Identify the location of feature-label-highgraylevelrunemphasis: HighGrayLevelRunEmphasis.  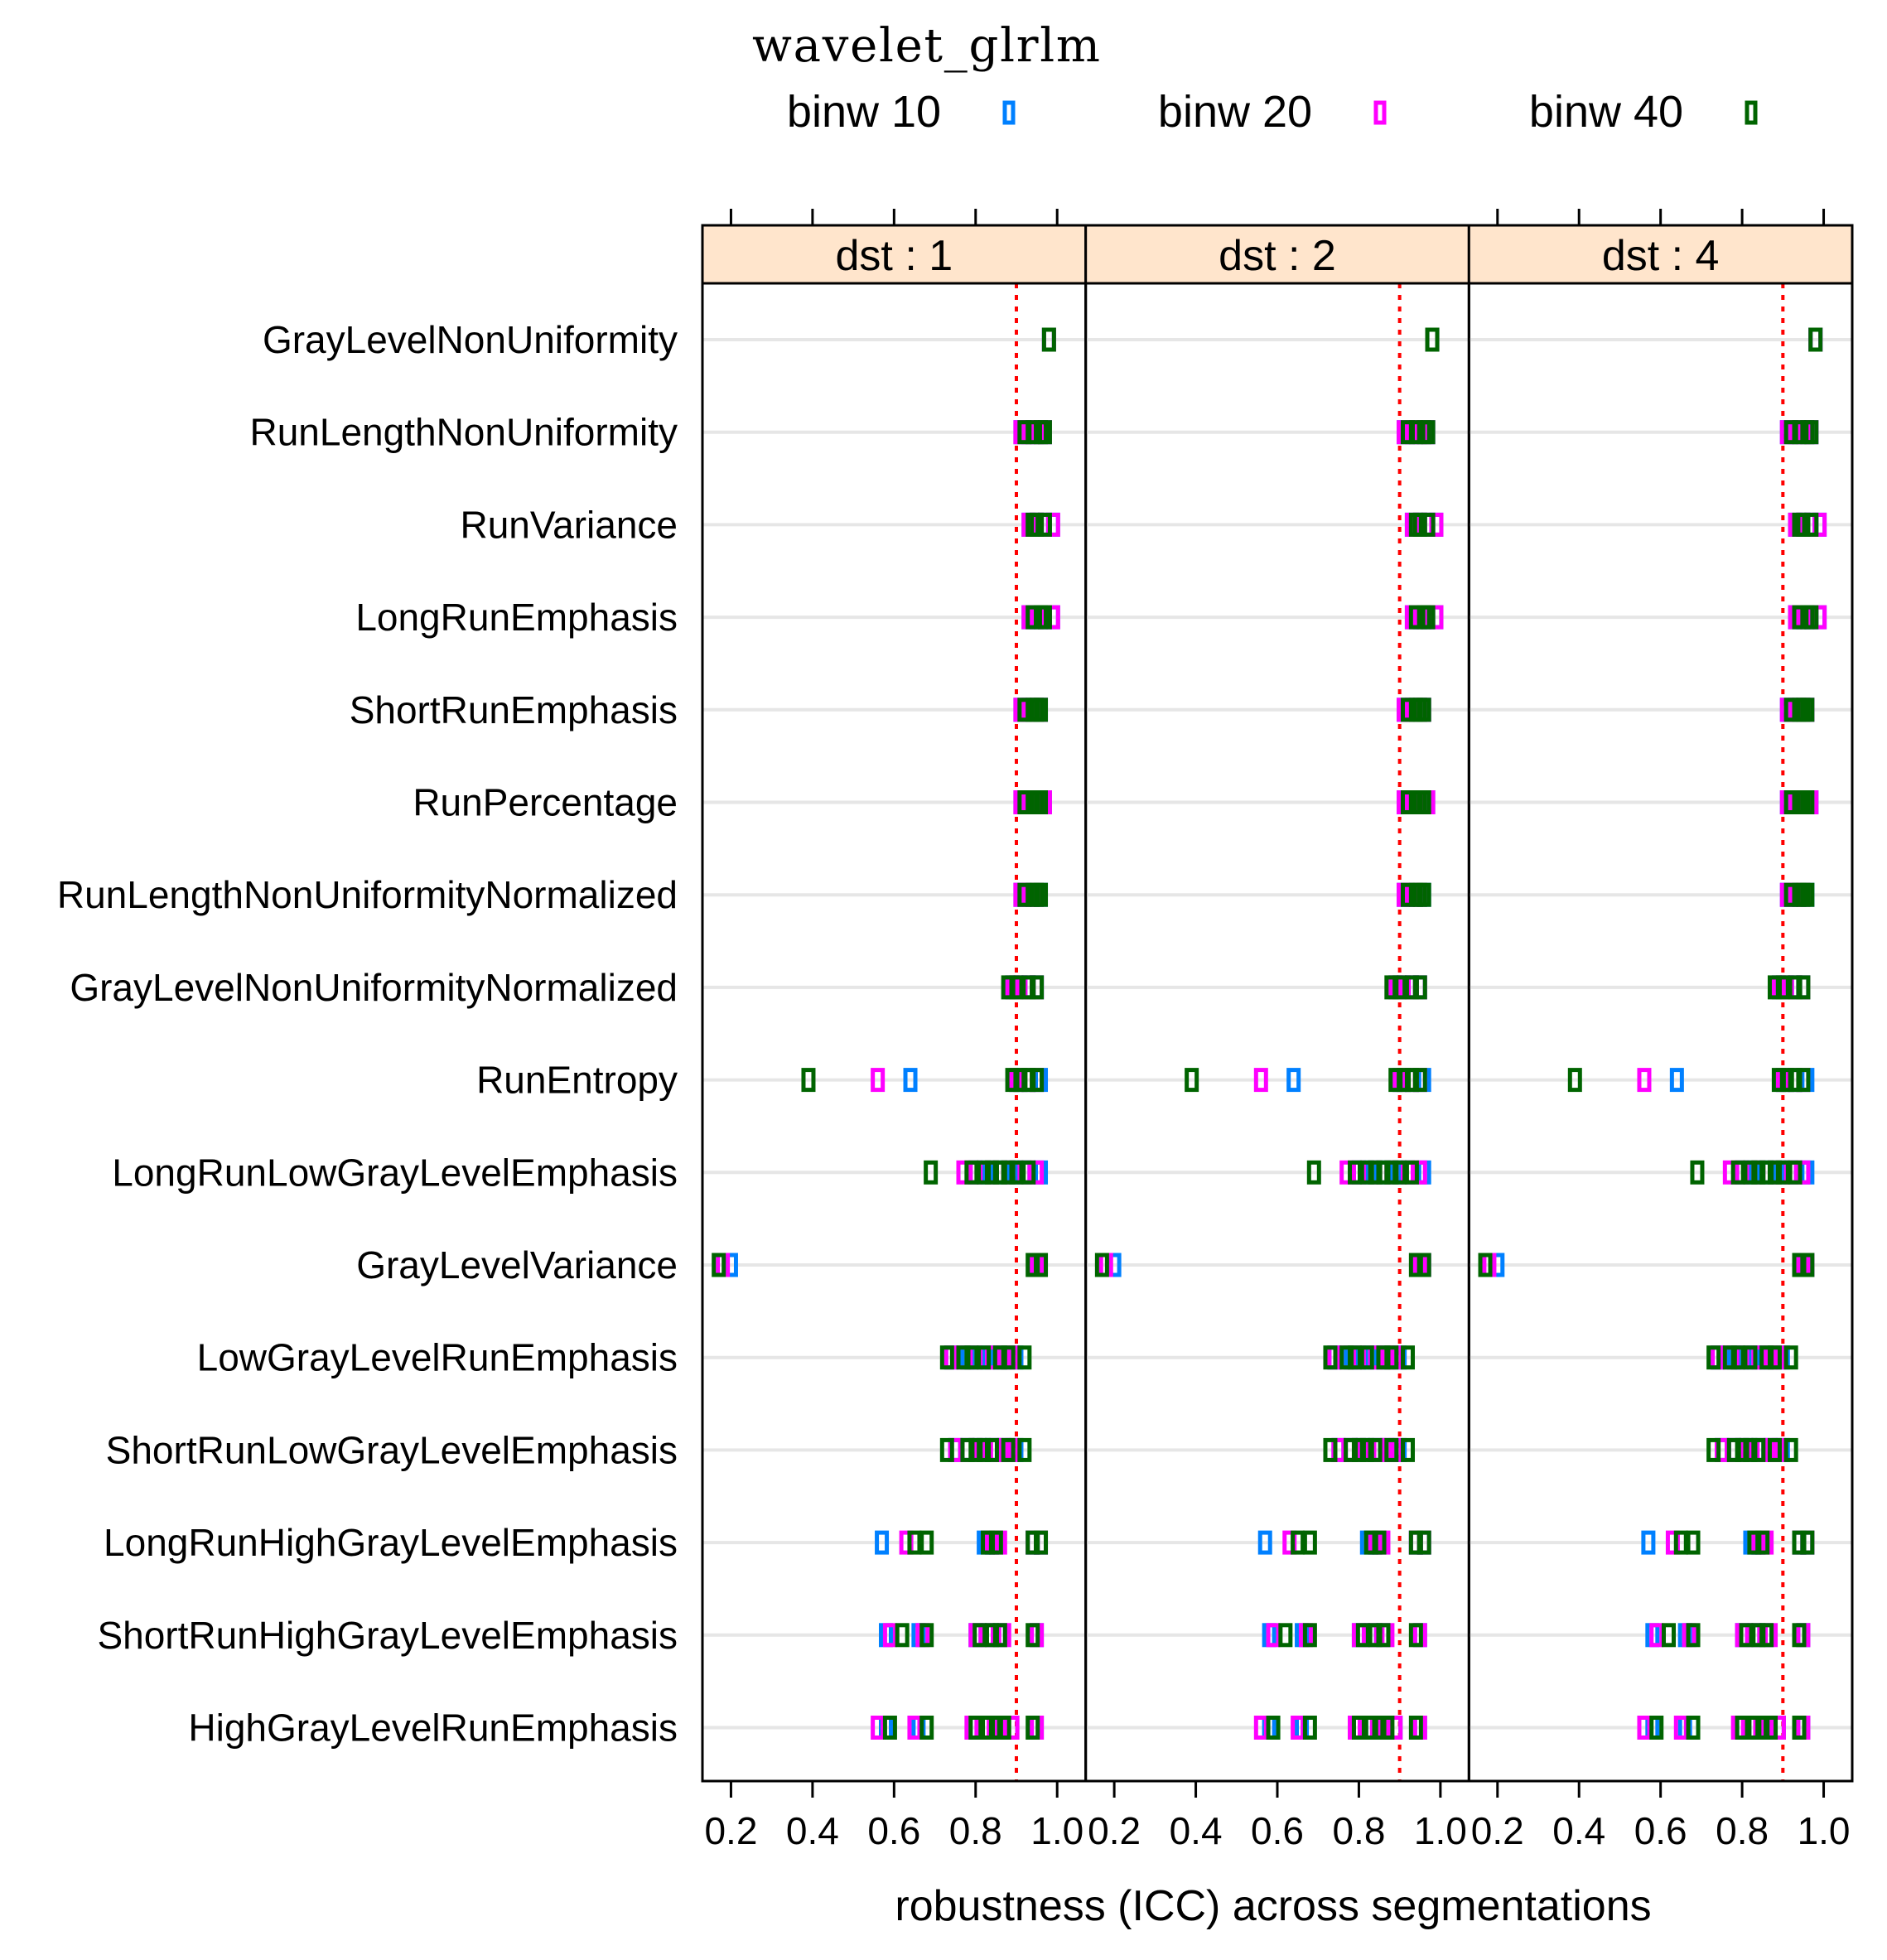
(433, 1728).